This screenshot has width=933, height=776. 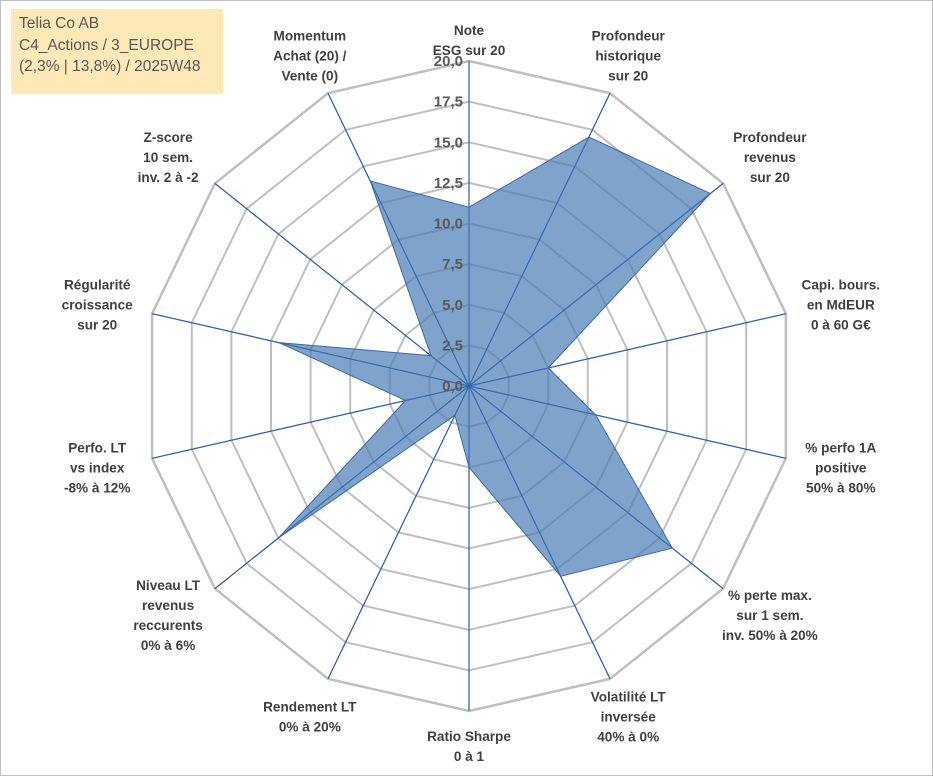 I want to click on axis-label: Régularité croissance sur 20, so click(x=97, y=304).